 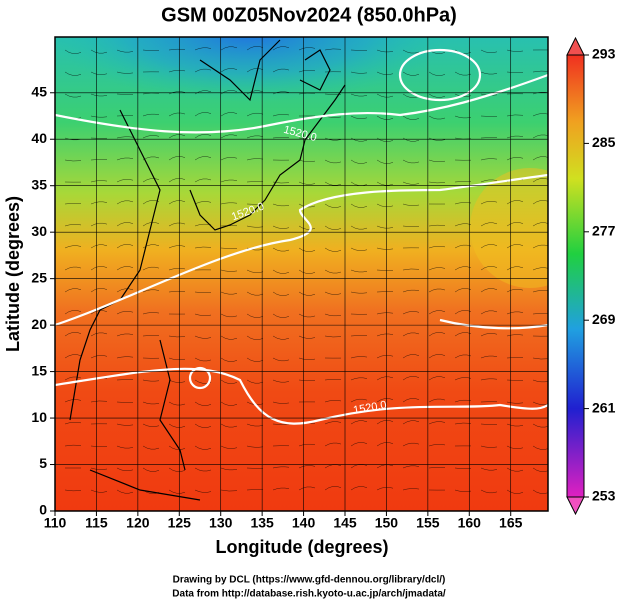 I want to click on x-tick-label: 125, so click(x=180, y=523).